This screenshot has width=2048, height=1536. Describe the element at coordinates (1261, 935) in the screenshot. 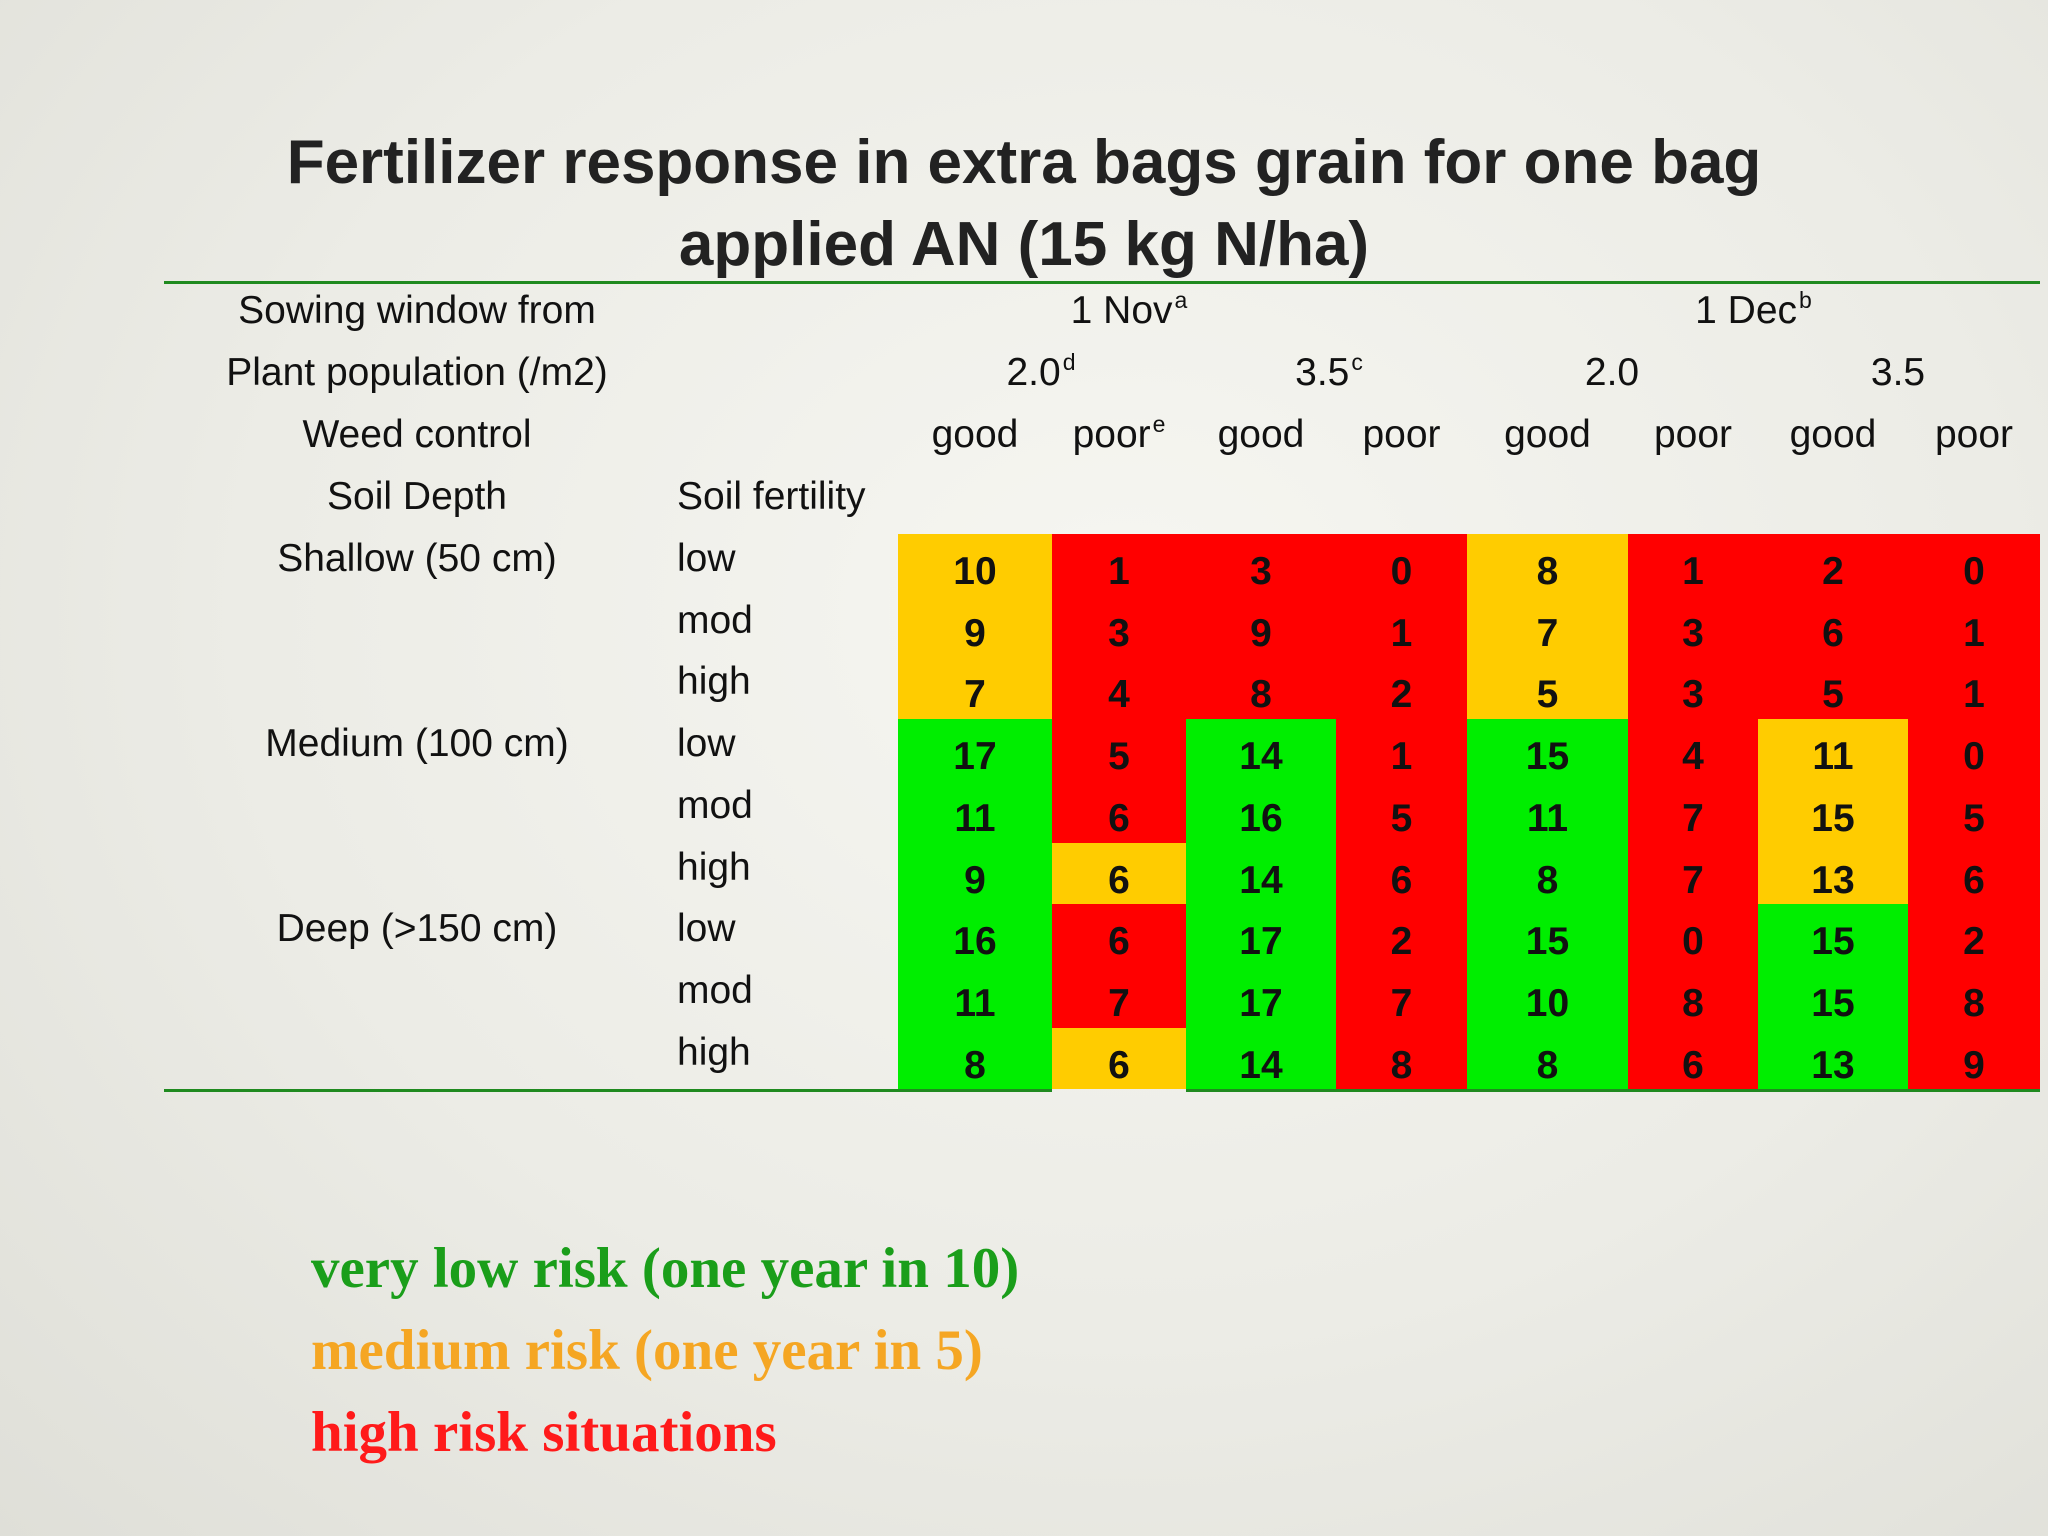

I see `response-cell: 17` at that location.